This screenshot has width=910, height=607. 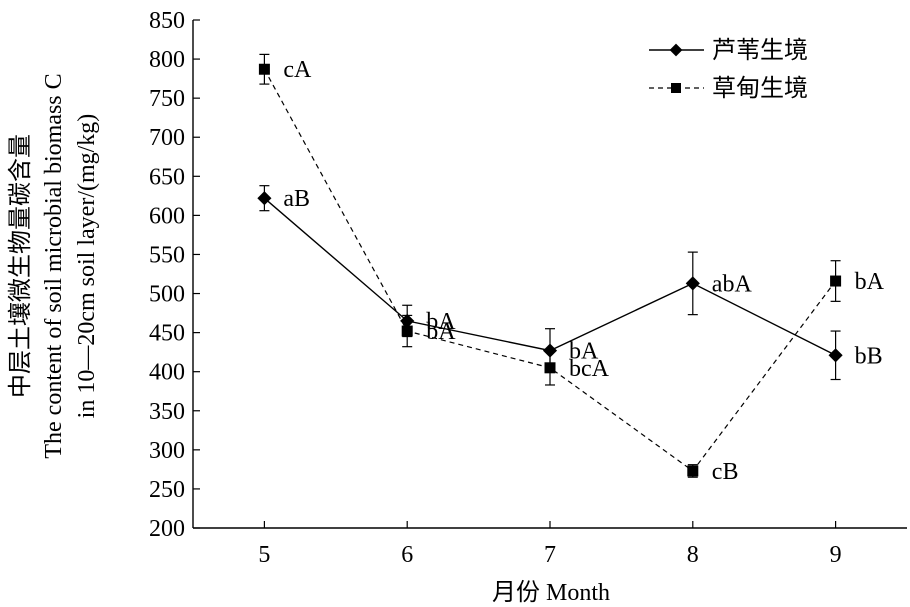 I want to click on y-tick-label: 650, so click(x=167, y=177).